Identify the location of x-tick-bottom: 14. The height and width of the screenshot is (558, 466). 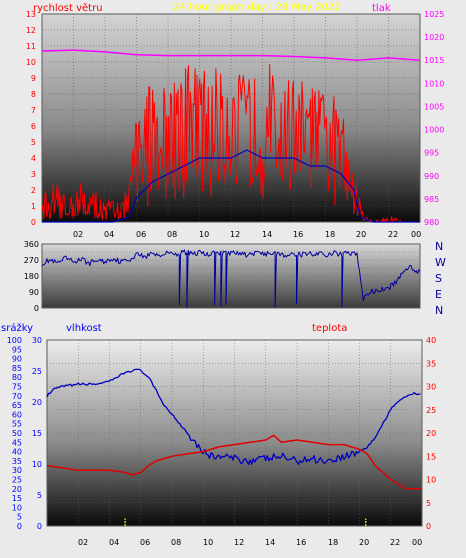
(270, 542).